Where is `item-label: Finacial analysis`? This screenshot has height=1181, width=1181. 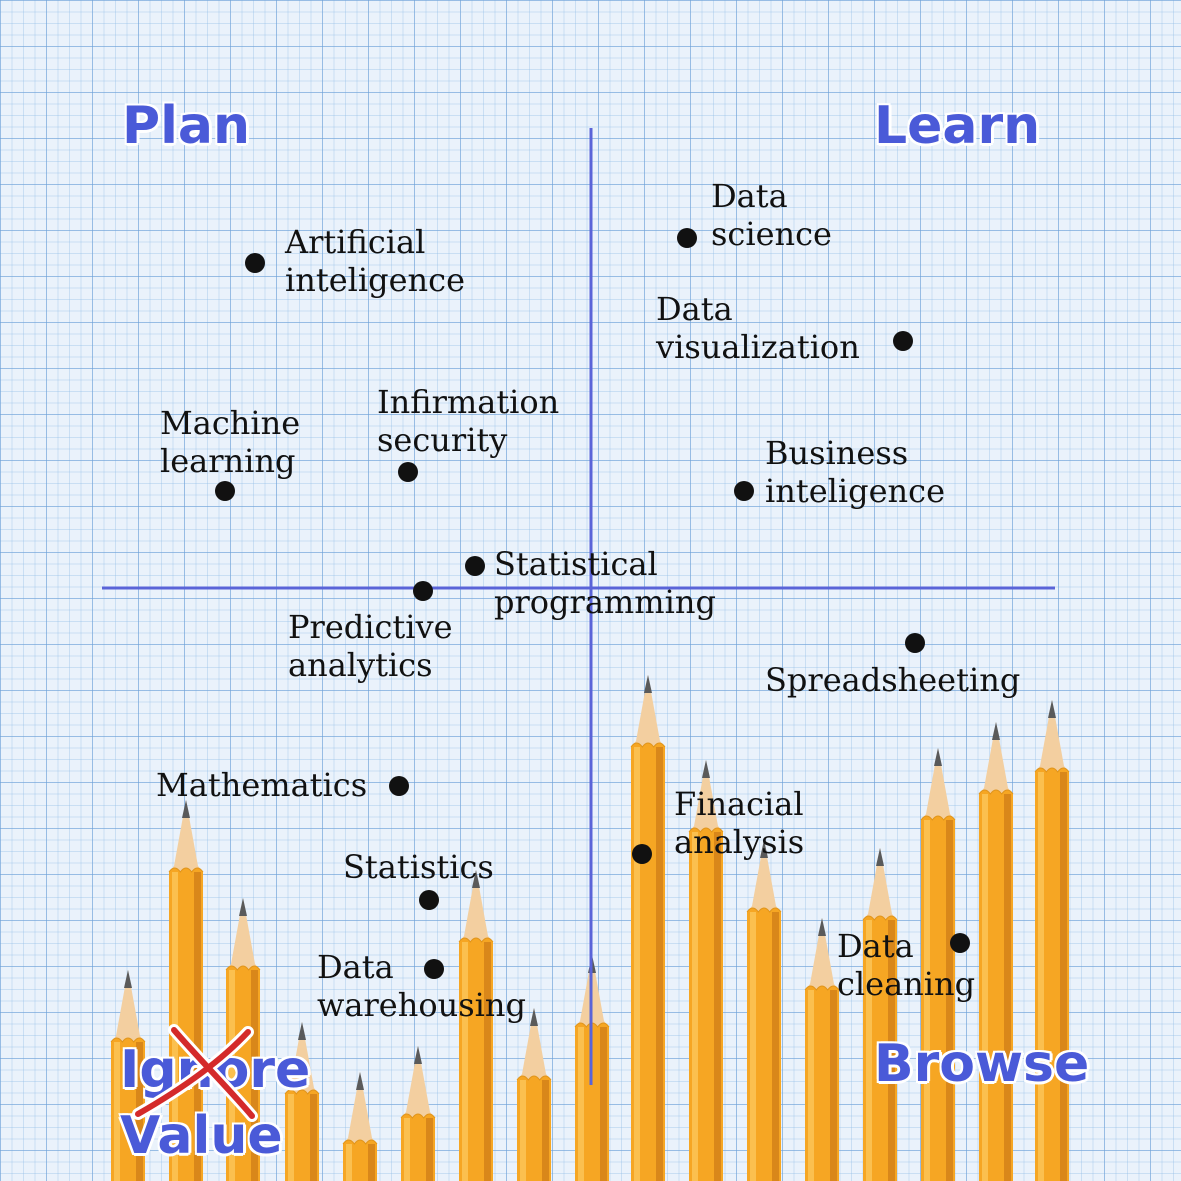
item-label: Finacial analysis is located at coordinates (739, 823).